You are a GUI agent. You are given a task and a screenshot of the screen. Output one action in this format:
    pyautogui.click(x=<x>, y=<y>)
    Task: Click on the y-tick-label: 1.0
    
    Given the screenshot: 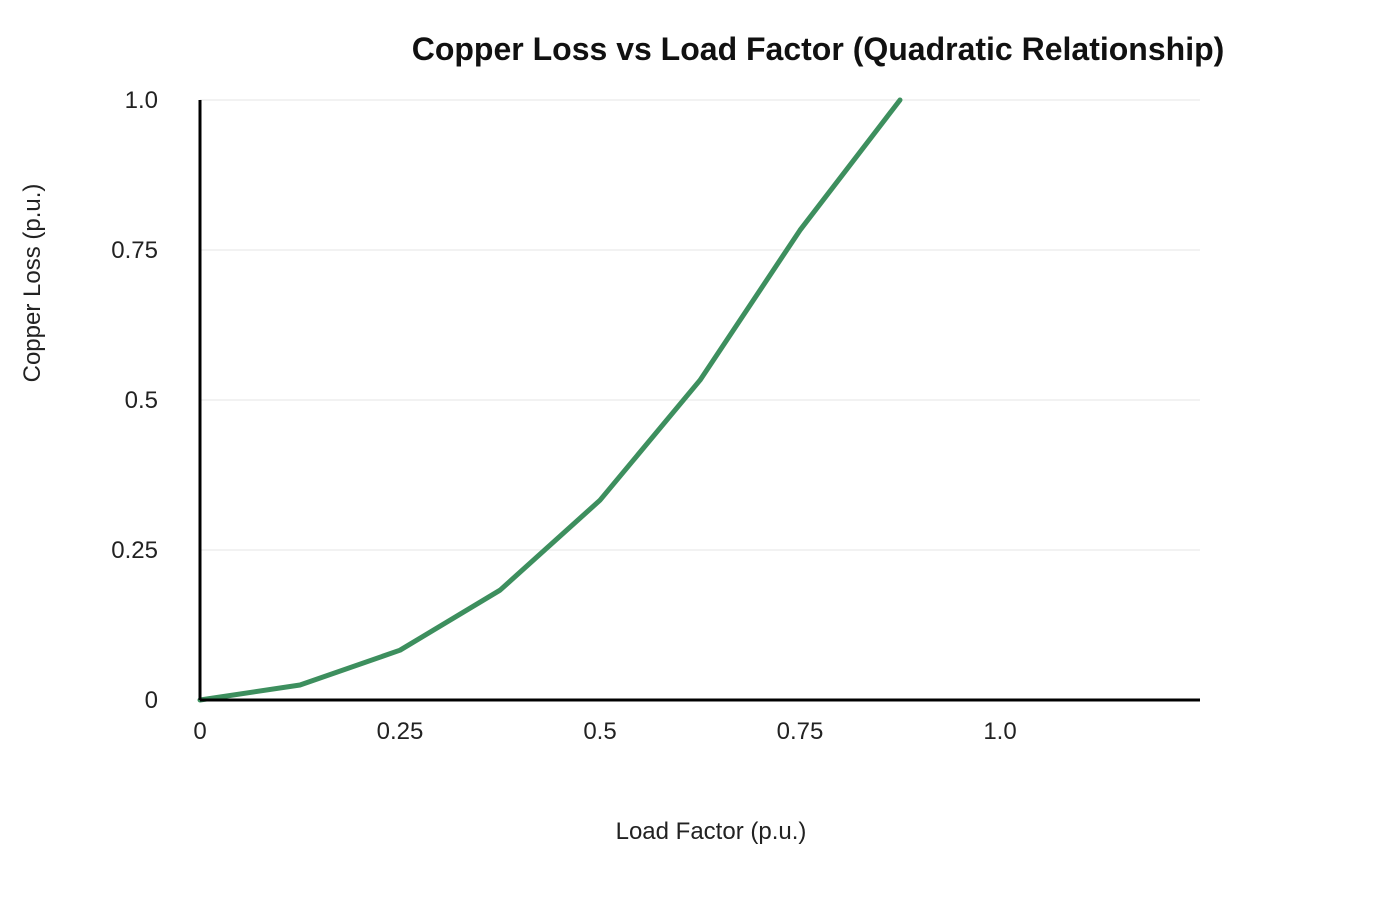 What is the action you would take?
    pyautogui.click(x=141, y=100)
    